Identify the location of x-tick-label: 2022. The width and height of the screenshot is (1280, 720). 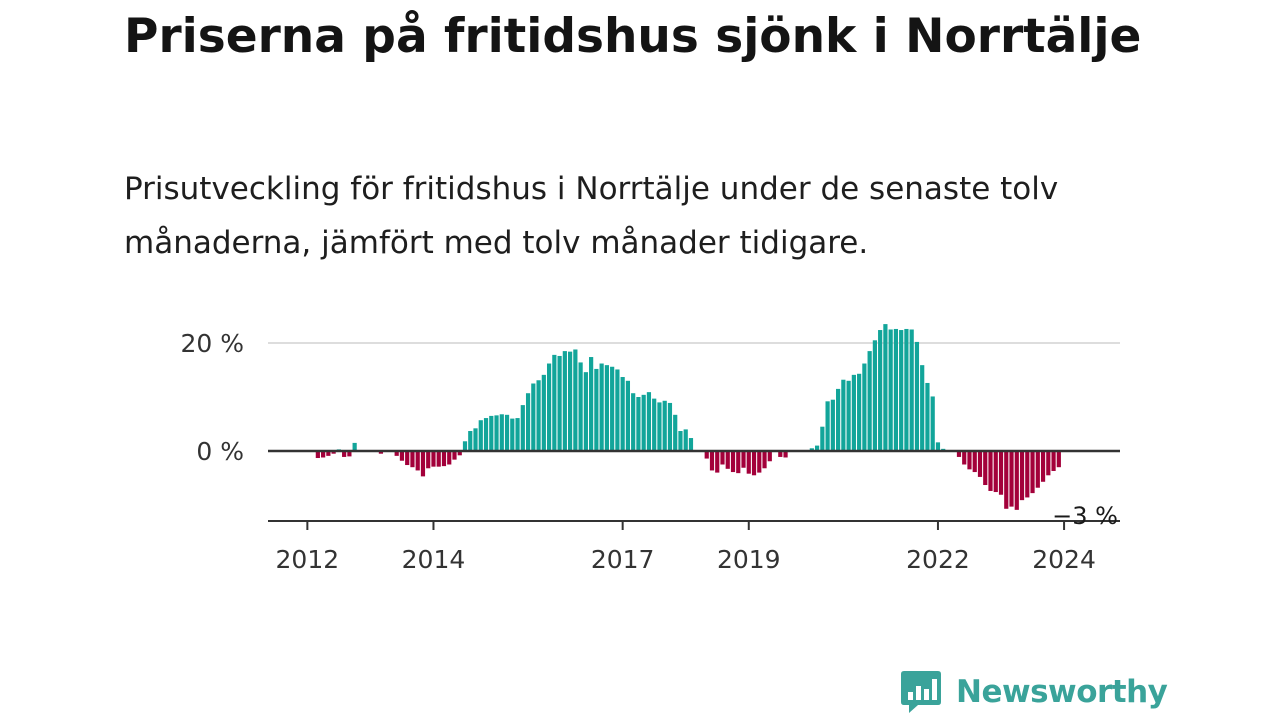
(938, 559).